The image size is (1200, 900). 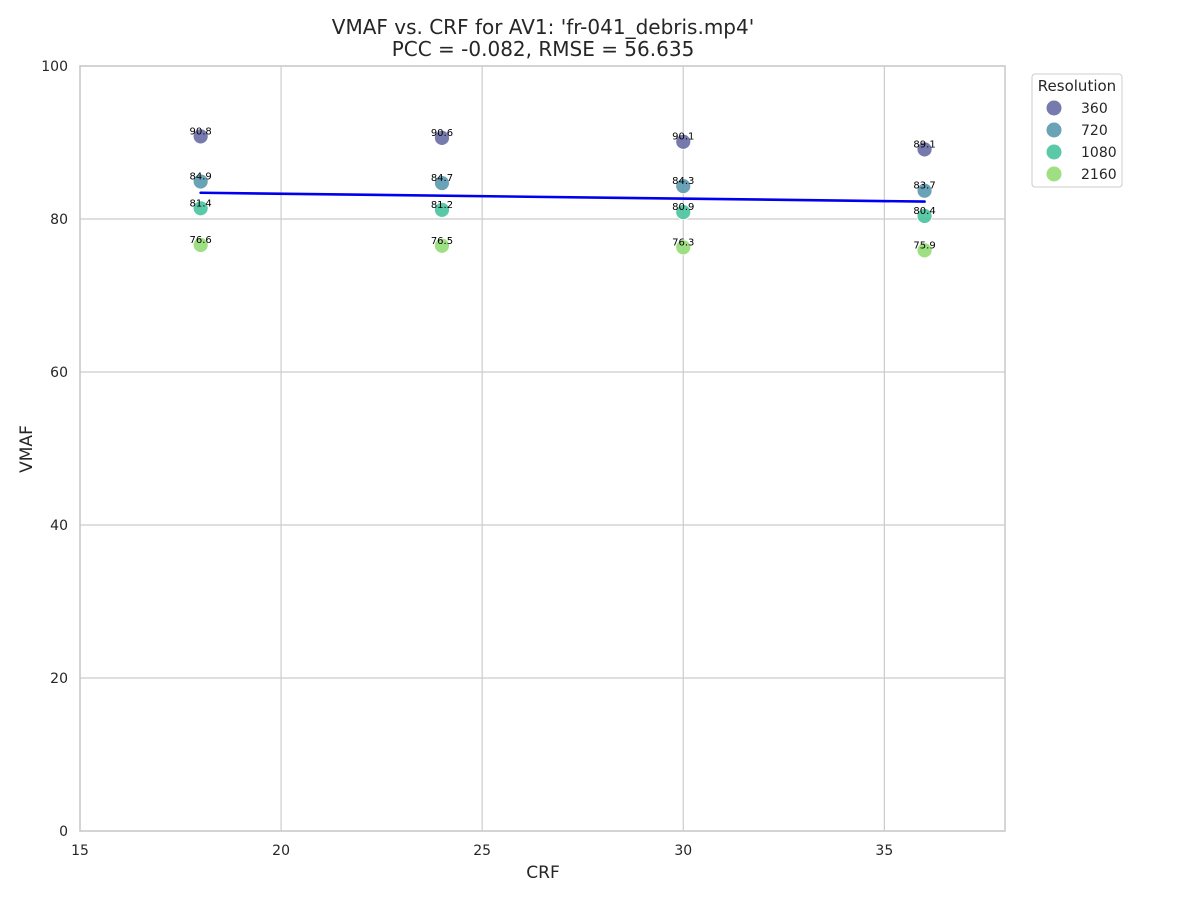 I want to click on y-tick-label: 20, so click(x=59, y=679).